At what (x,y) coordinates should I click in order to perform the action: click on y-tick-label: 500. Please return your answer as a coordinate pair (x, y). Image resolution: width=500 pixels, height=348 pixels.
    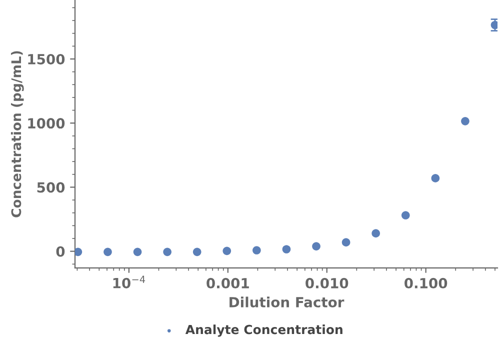
    Looking at the image, I should click on (51, 187).